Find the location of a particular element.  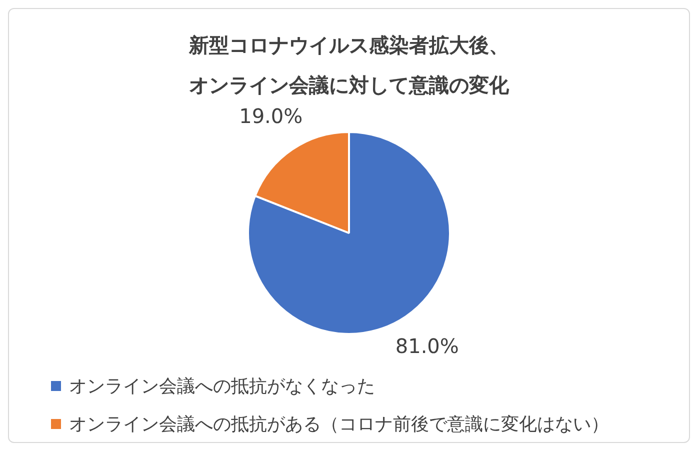

data-label: 19.0% is located at coordinates (271, 116).